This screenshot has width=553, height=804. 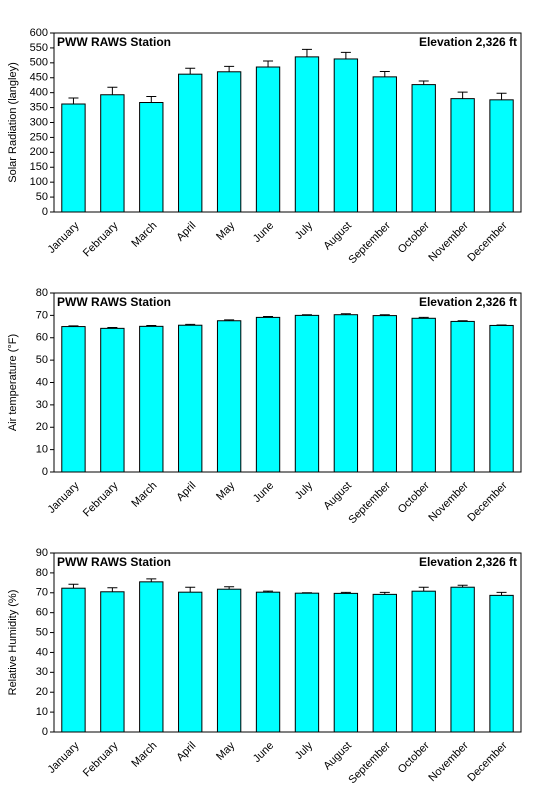 What do you see at coordinates (101, 499) in the screenshot?
I see `x-tick-label: February` at bounding box center [101, 499].